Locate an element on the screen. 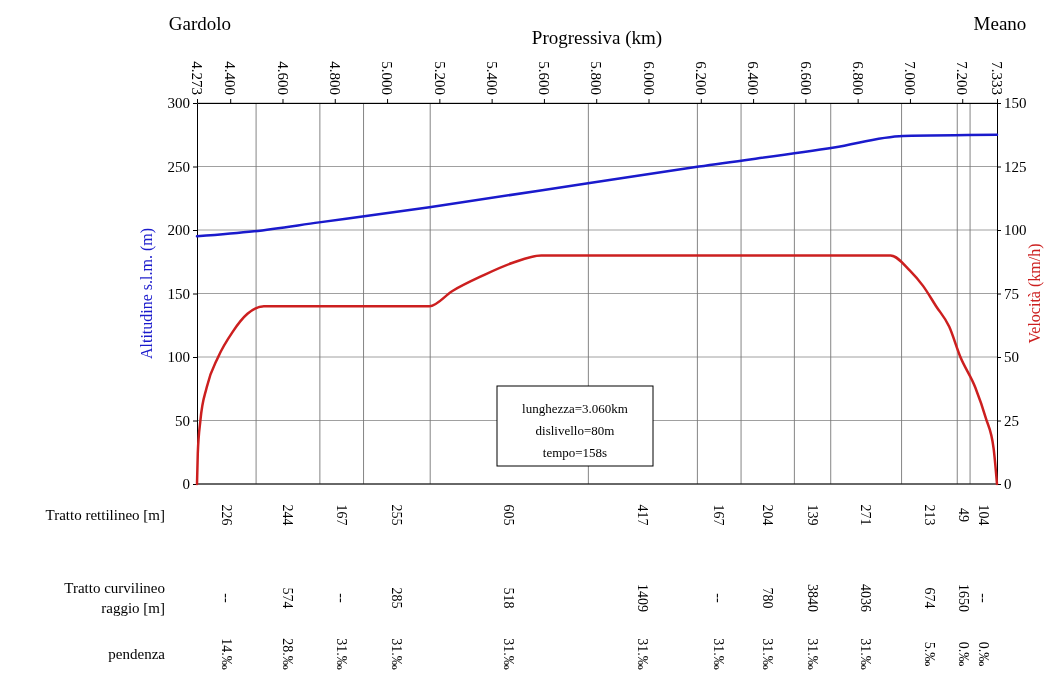  text: 518 is located at coordinates (509, 598).